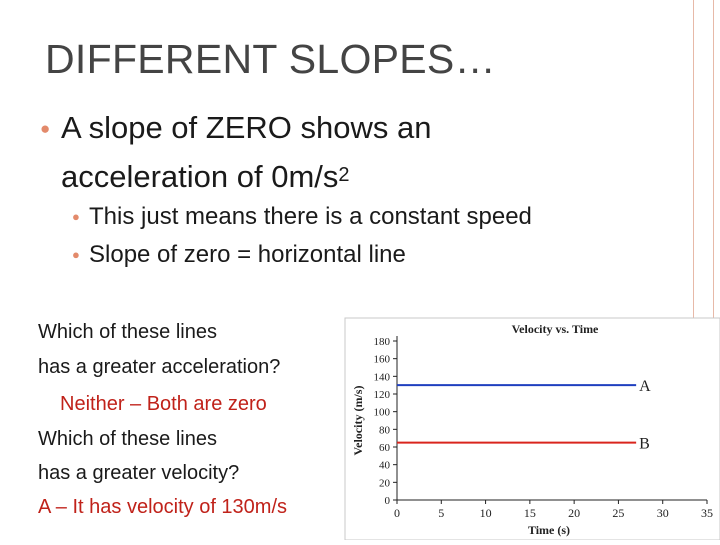 Image resolution: width=720 pixels, height=545 pixels. Describe the element at coordinates (127, 332) in the screenshot. I see `question-1-line1: Which of these lines` at that location.